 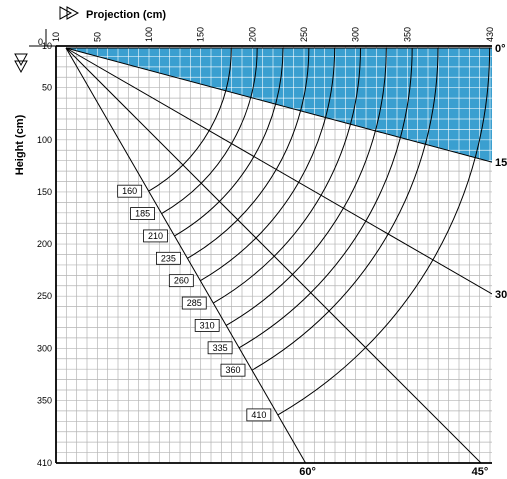 I want to click on y-tick-label-350: 350, so click(x=44, y=400).